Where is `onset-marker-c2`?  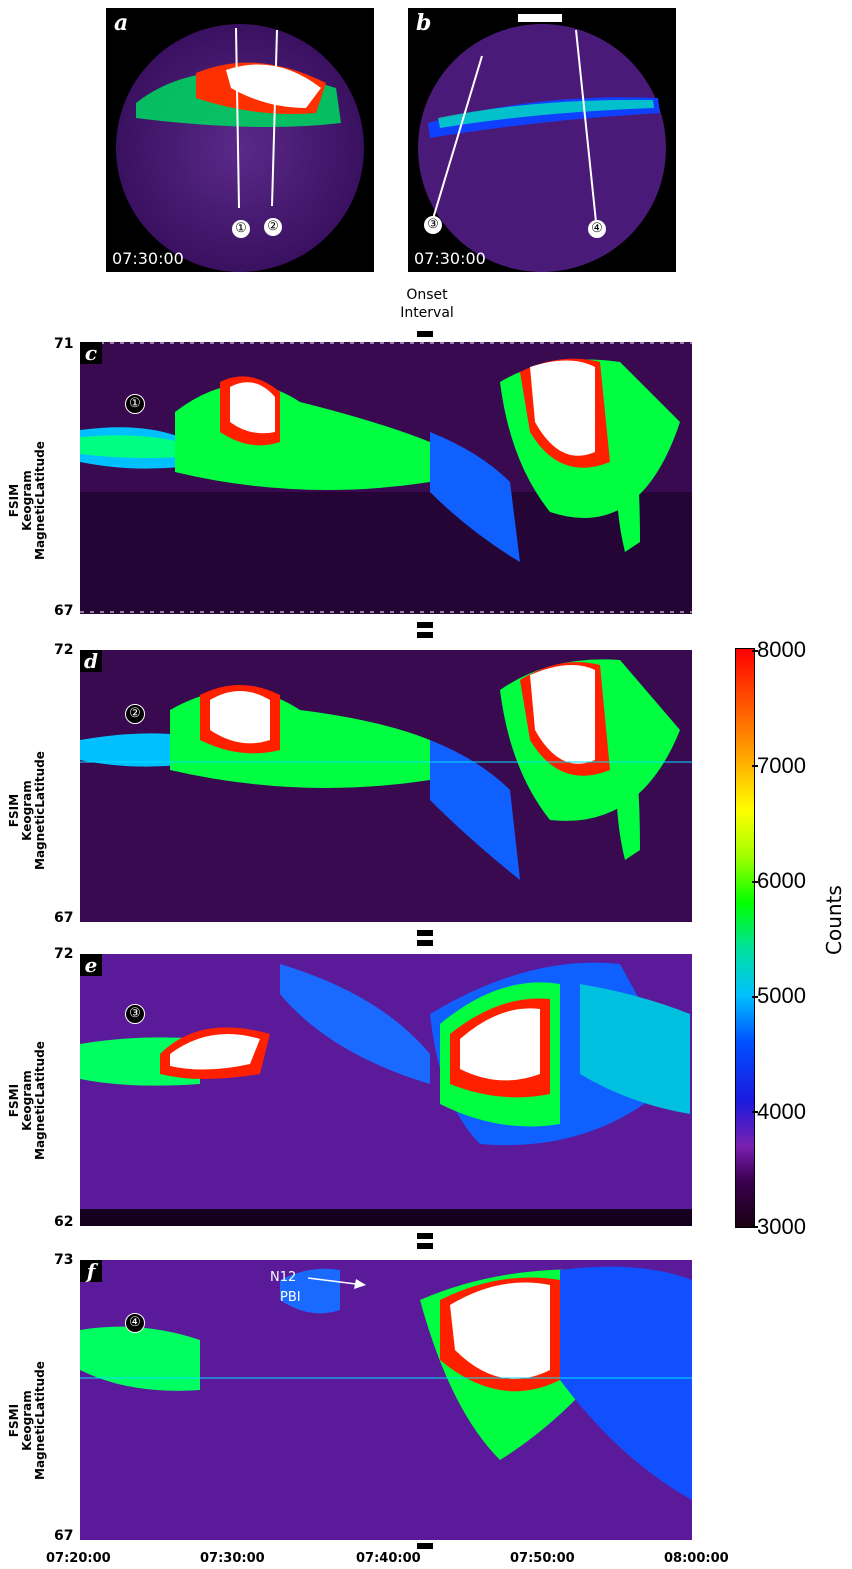
onset-marker-c2 is located at coordinates (425, 635).